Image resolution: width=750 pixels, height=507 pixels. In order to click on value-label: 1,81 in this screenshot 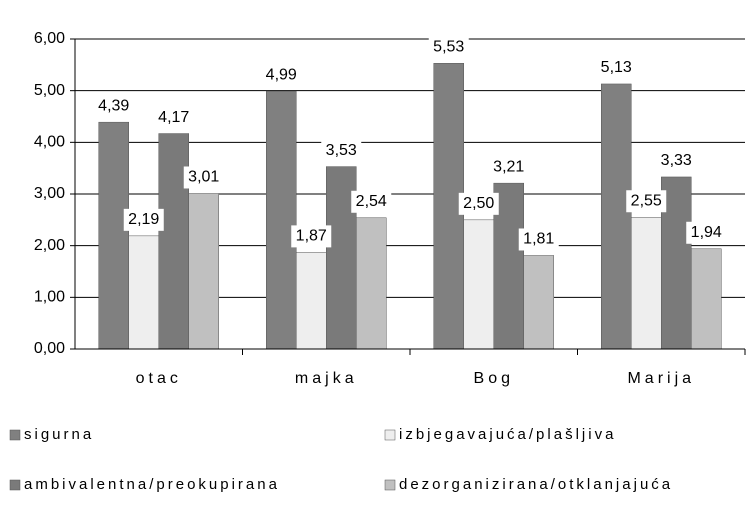, I will do `click(538, 239)`.